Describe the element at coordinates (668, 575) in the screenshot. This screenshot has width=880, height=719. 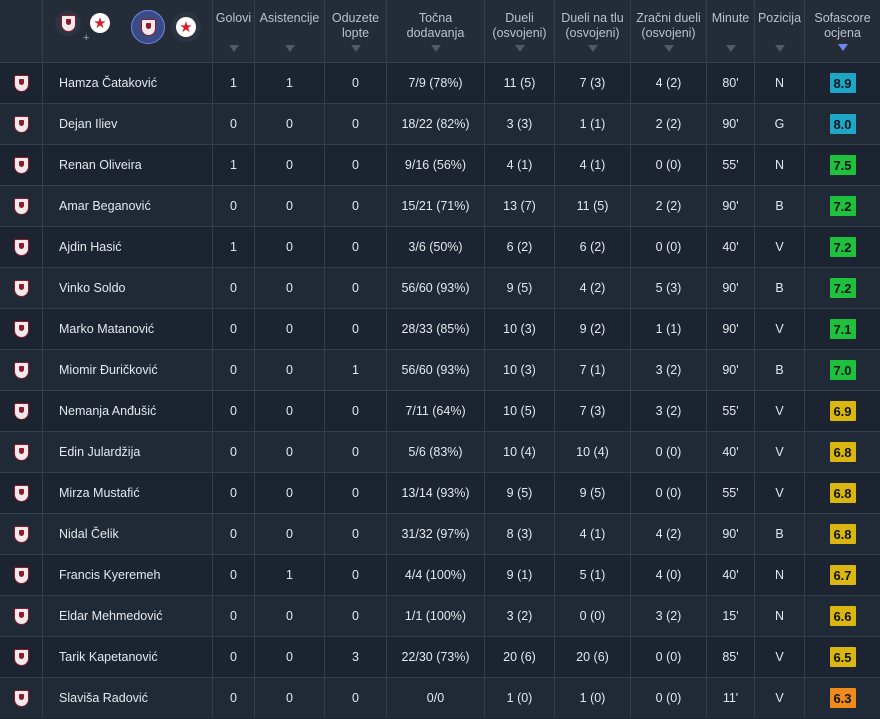
I see `stat-aerial: 4 (0)` at that location.